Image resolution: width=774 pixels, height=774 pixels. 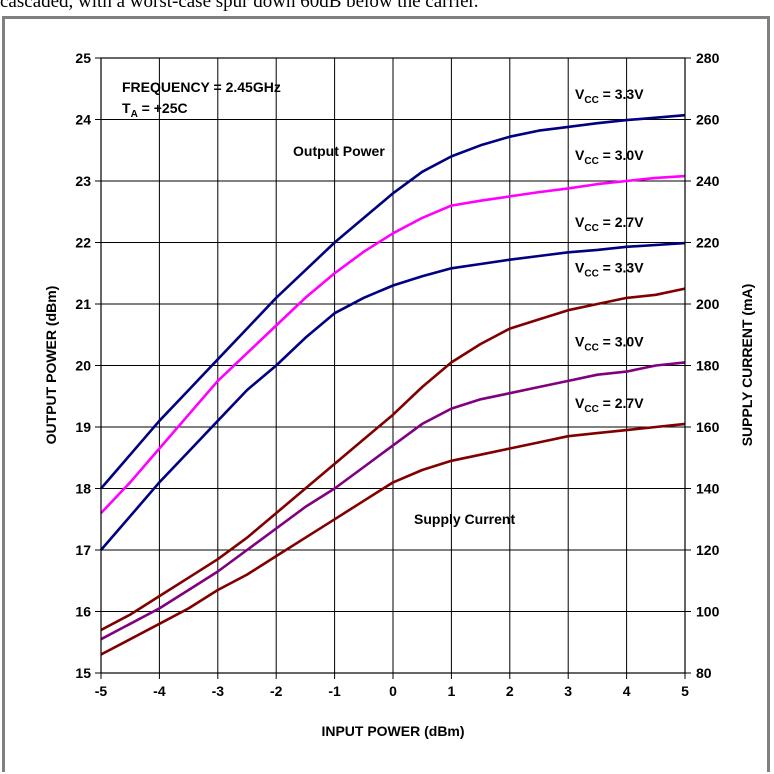 I want to click on y-right-tick-label: 80, so click(x=704, y=673).